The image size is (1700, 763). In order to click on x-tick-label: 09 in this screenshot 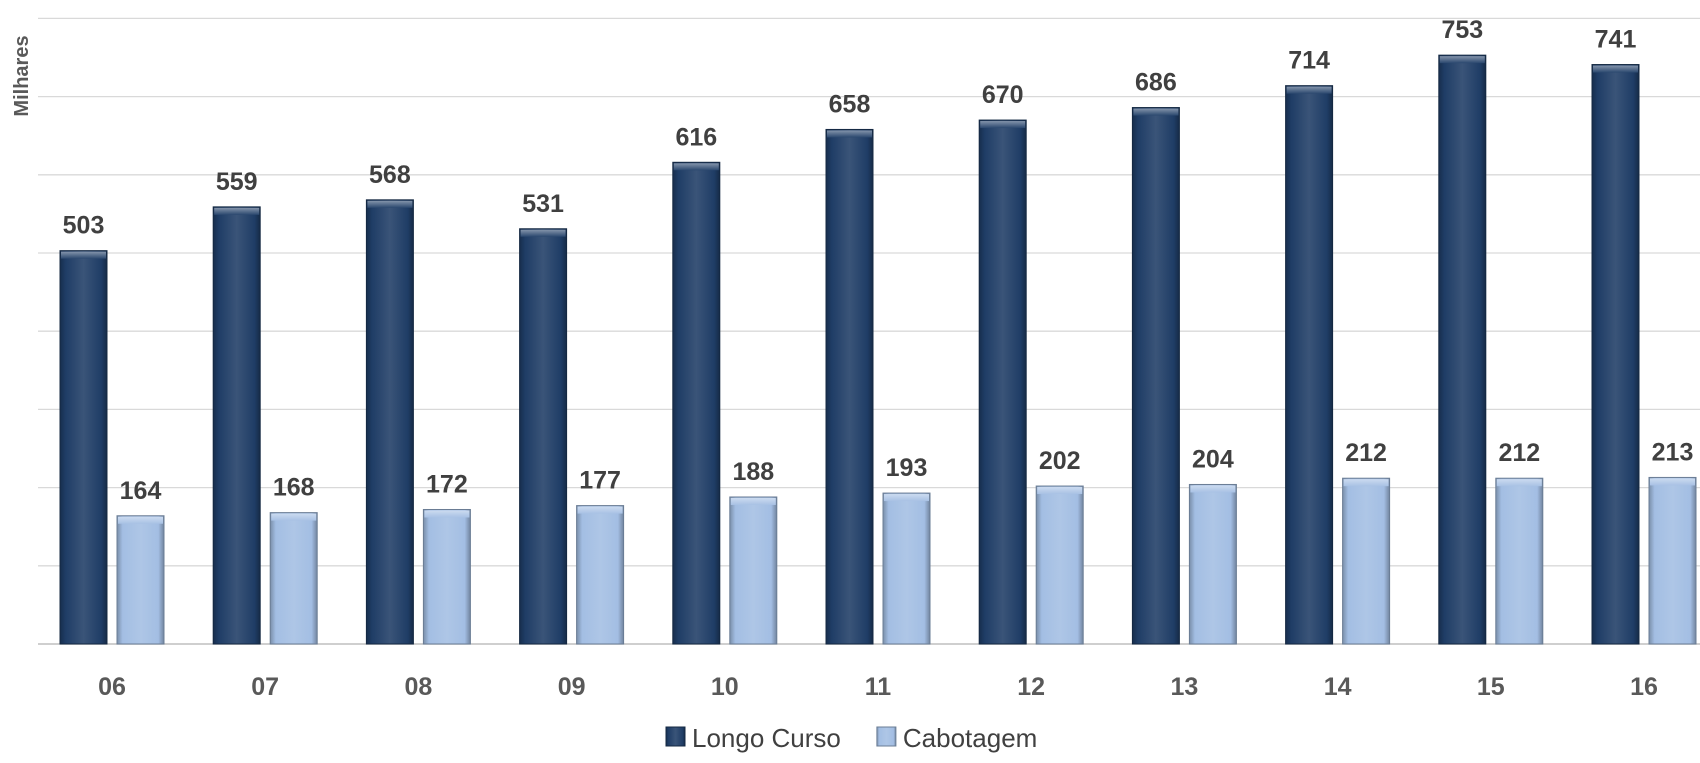, I will do `click(572, 687)`.